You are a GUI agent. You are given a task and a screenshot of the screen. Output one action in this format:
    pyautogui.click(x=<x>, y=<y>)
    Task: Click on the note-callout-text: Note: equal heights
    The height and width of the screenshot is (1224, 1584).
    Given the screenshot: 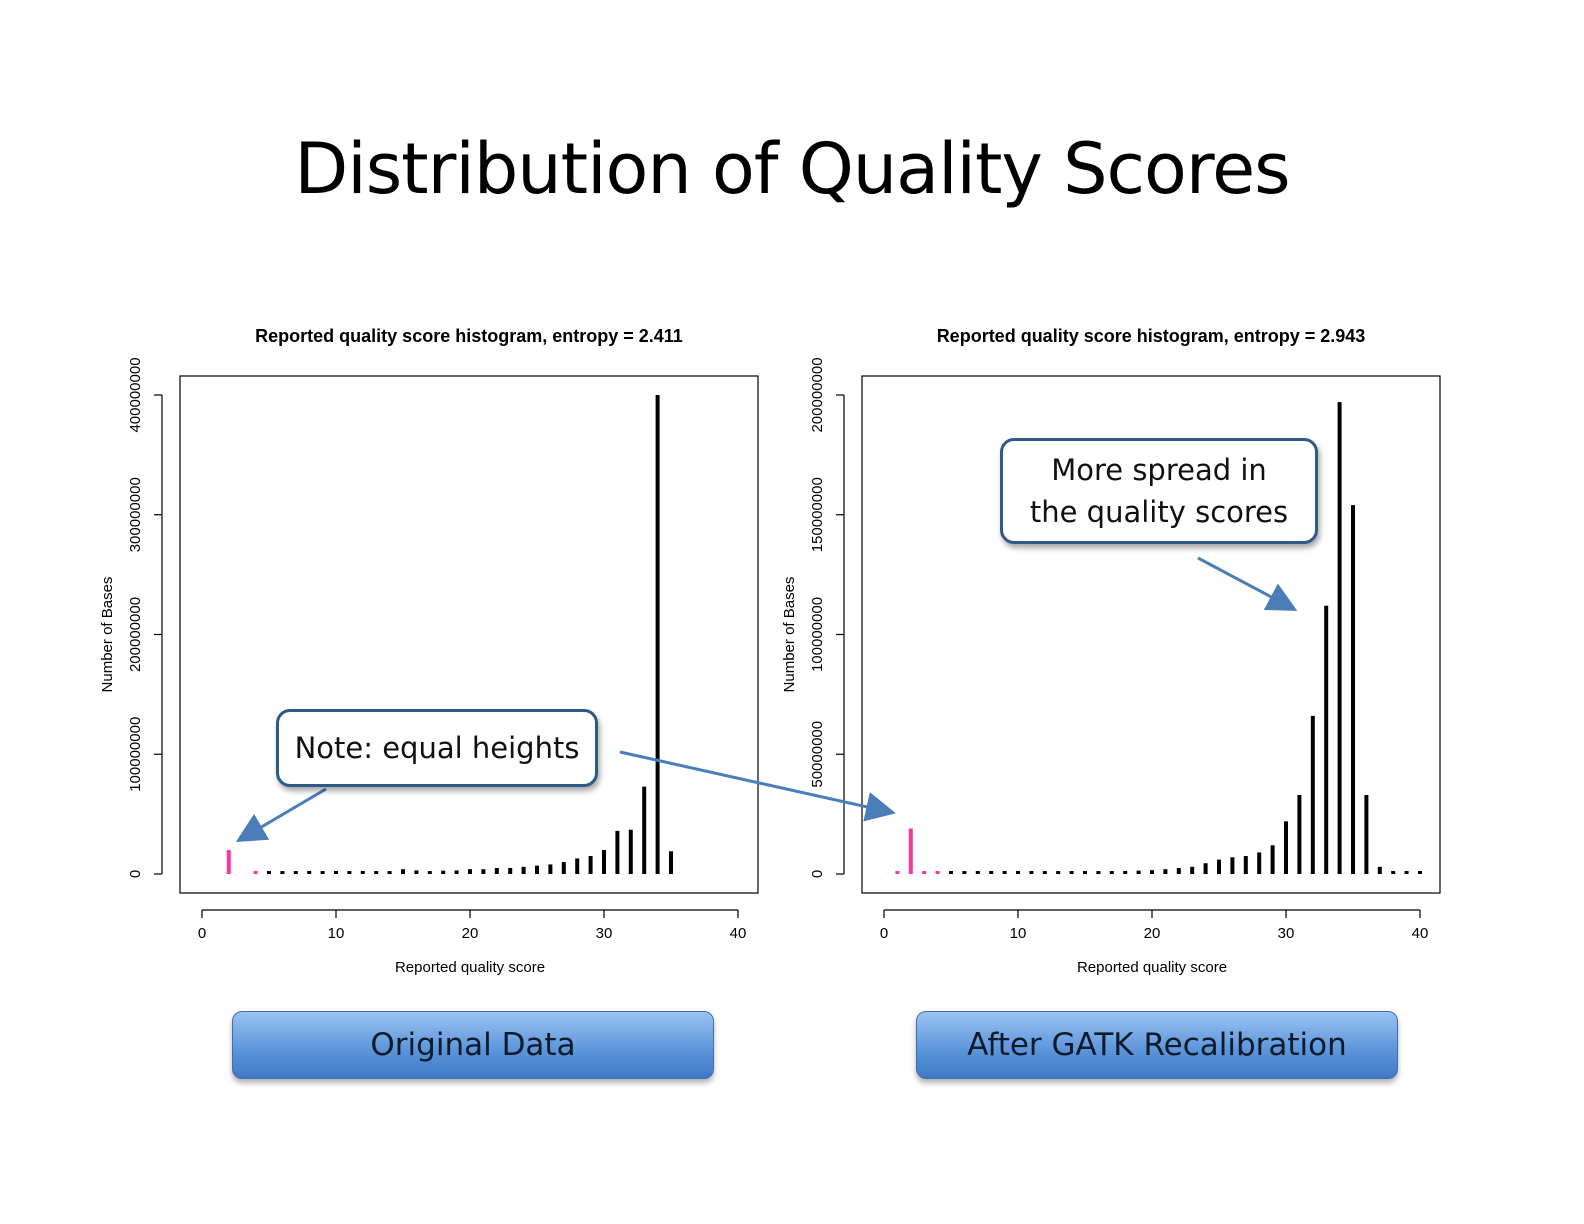 What is the action you would take?
    pyautogui.click(x=437, y=747)
    